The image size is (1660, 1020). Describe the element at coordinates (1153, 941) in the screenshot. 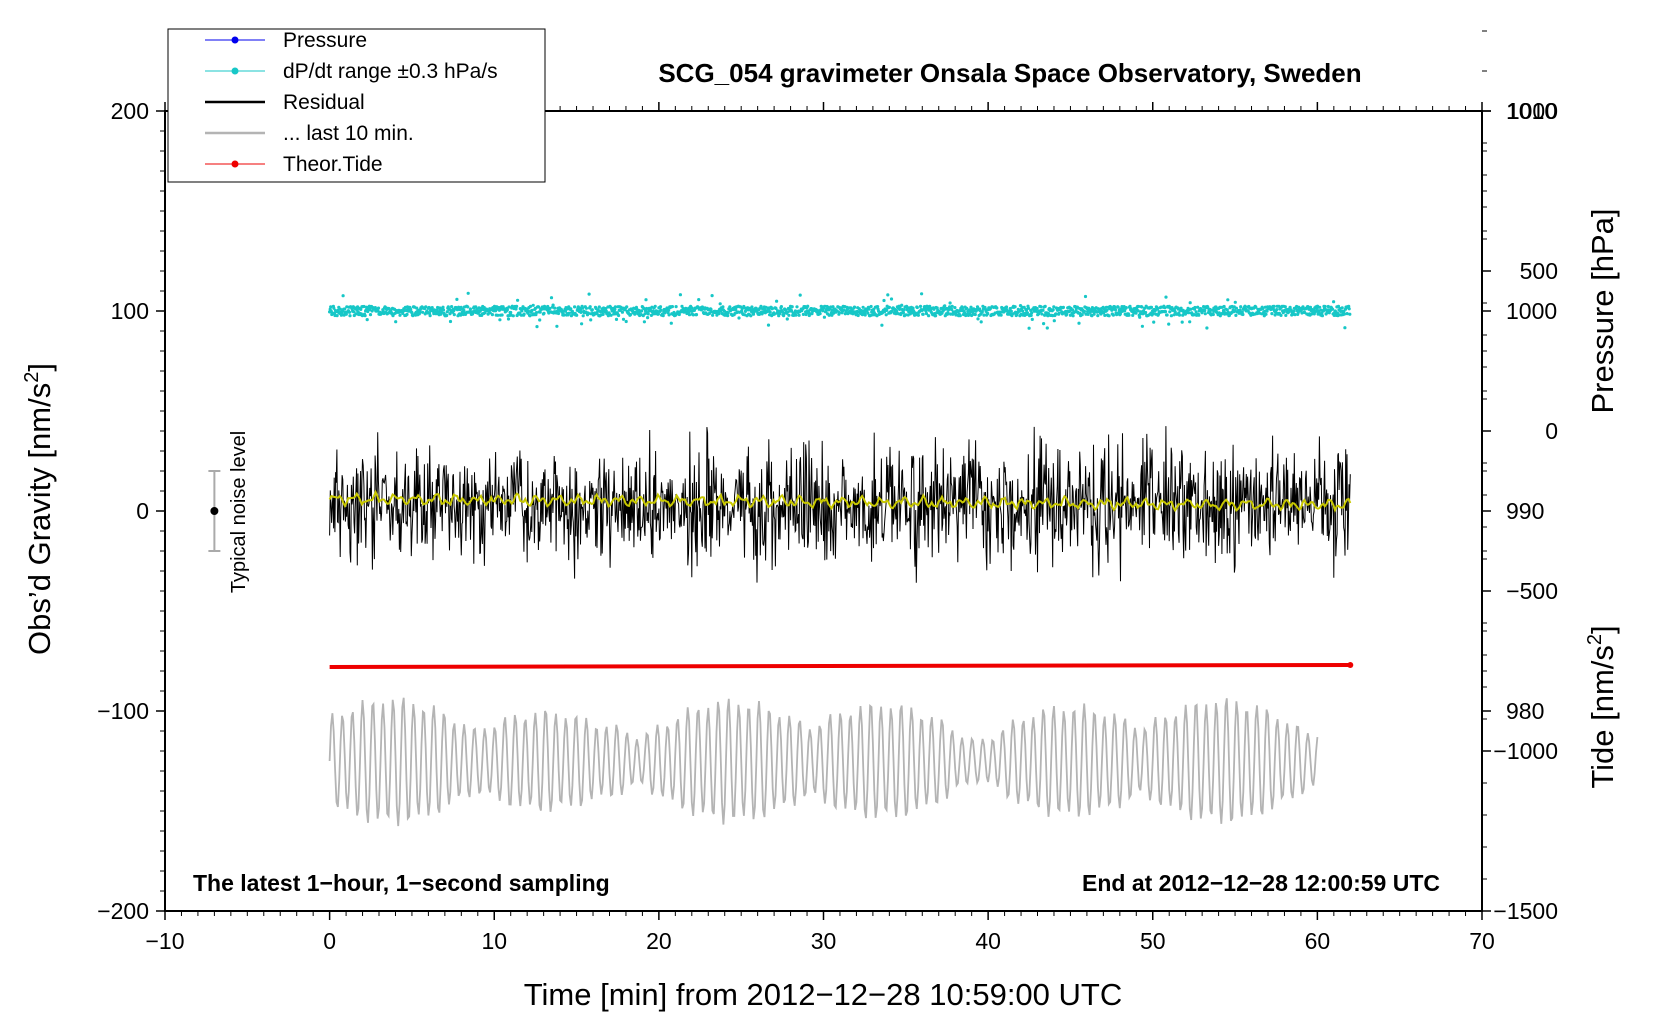

I see `x-tick-label: 50` at that location.